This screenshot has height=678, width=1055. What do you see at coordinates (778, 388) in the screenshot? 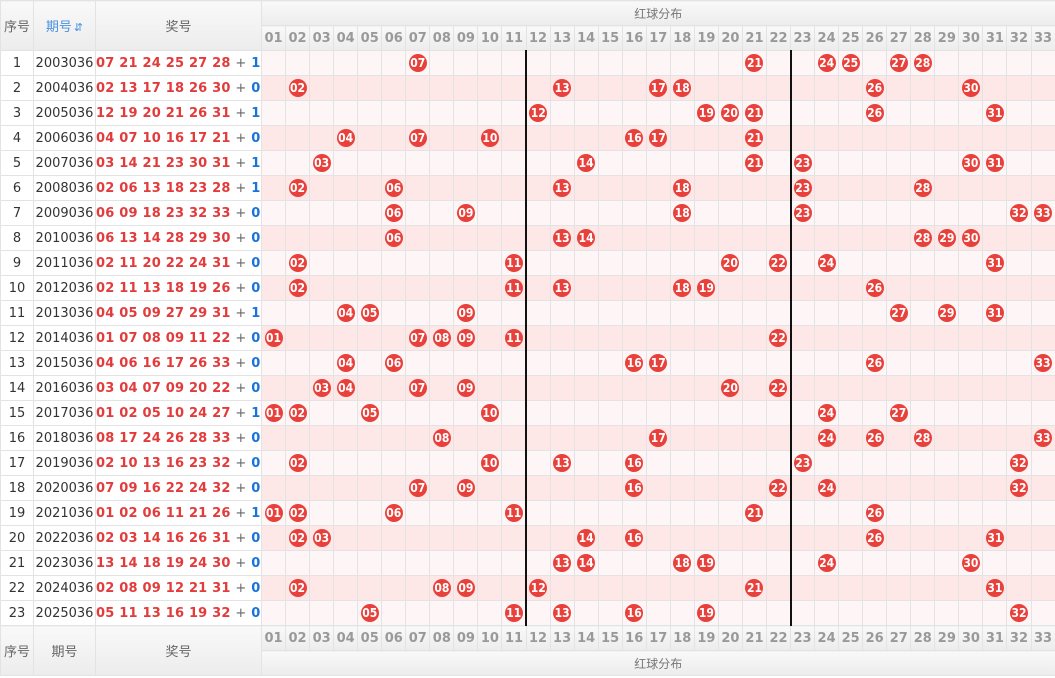
I see `red-ball: 22` at bounding box center [778, 388].